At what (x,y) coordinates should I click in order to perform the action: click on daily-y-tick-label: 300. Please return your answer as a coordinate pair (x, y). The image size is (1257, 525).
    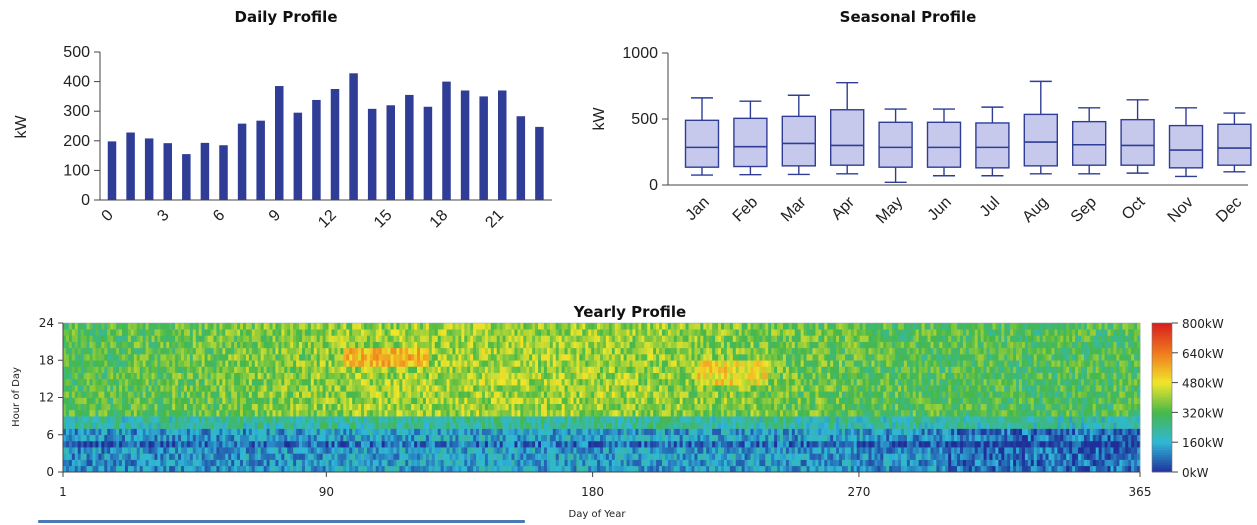
    Looking at the image, I should click on (76, 111).